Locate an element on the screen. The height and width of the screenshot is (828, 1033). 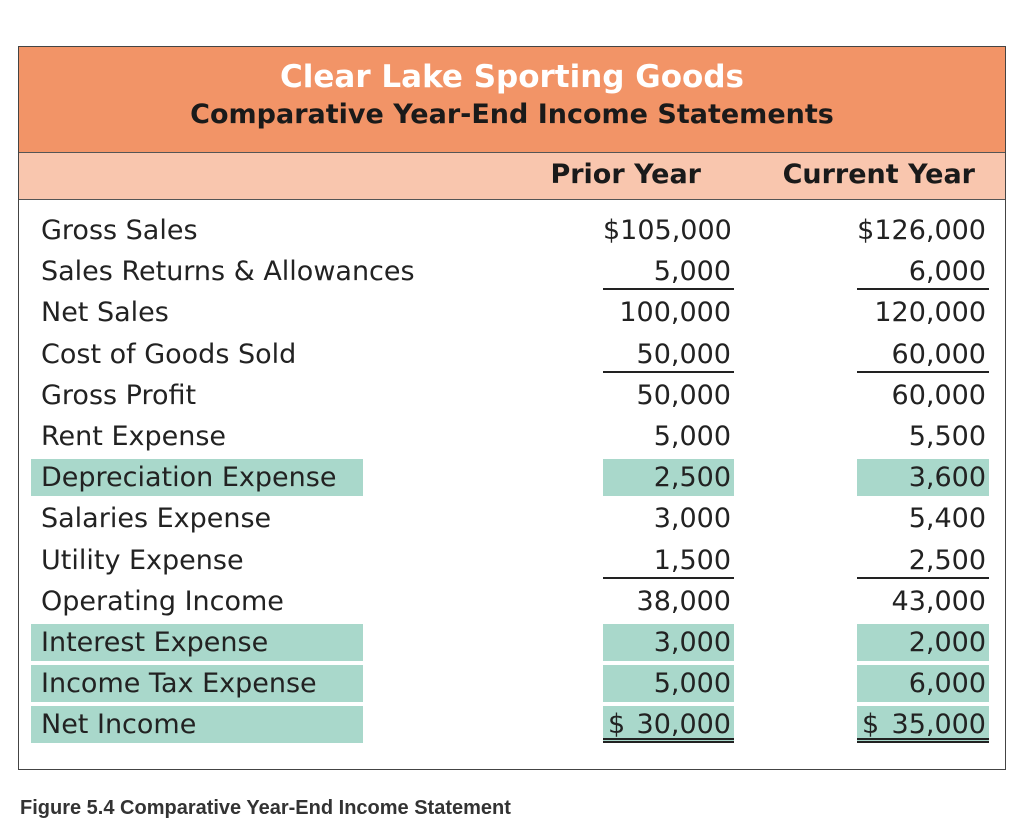
prior-year-value: 1,500 is located at coordinates (668, 560).